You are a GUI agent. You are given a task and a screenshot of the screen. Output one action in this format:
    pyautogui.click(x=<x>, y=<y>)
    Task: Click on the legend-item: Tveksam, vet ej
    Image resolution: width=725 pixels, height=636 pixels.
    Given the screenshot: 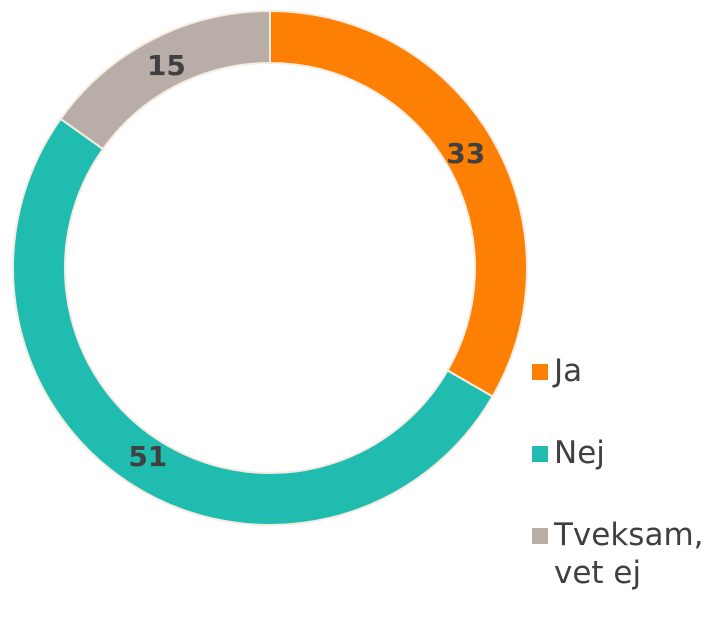 What is the action you would take?
    pyautogui.click(x=625, y=554)
    